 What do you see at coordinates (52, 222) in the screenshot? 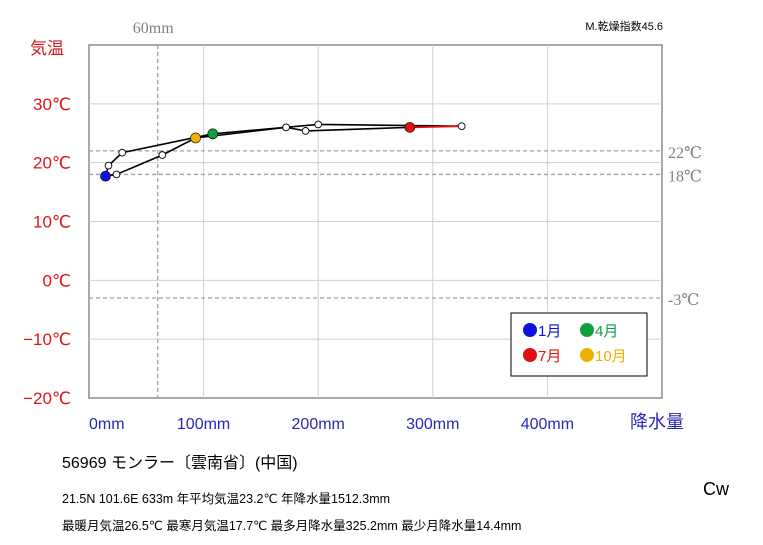
I see `y-tick-label: 10℃` at bounding box center [52, 222].